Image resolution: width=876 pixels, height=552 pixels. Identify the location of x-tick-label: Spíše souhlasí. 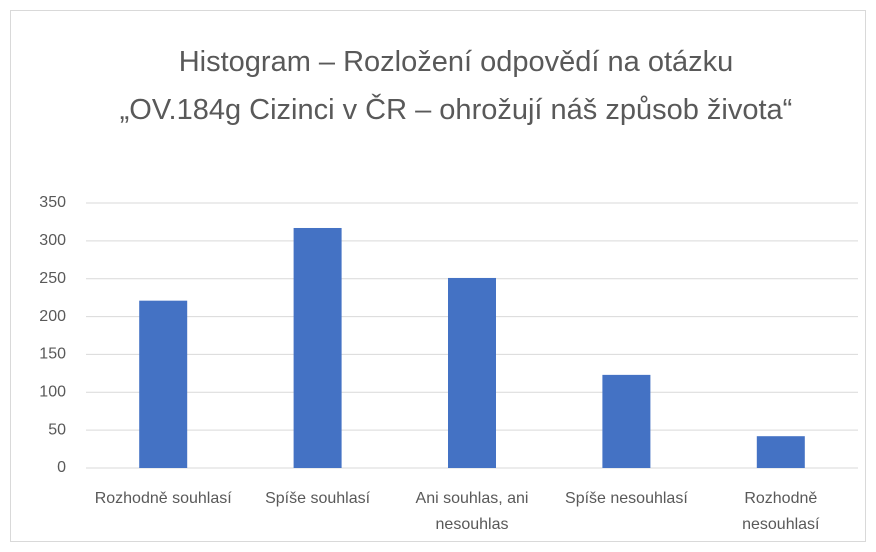
(318, 498).